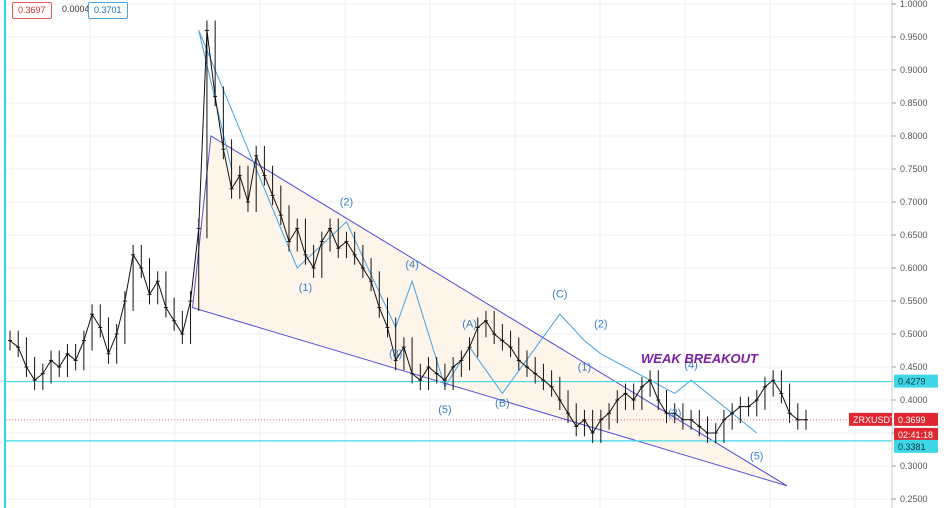  I want to click on tick-label: 0.9000, so click(914, 70).